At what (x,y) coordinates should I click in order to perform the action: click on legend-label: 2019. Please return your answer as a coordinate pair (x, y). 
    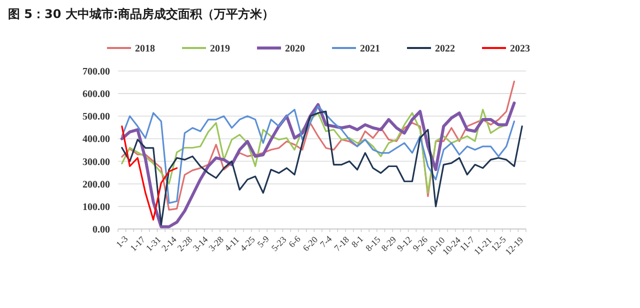
    Looking at the image, I should click on (220, 49).